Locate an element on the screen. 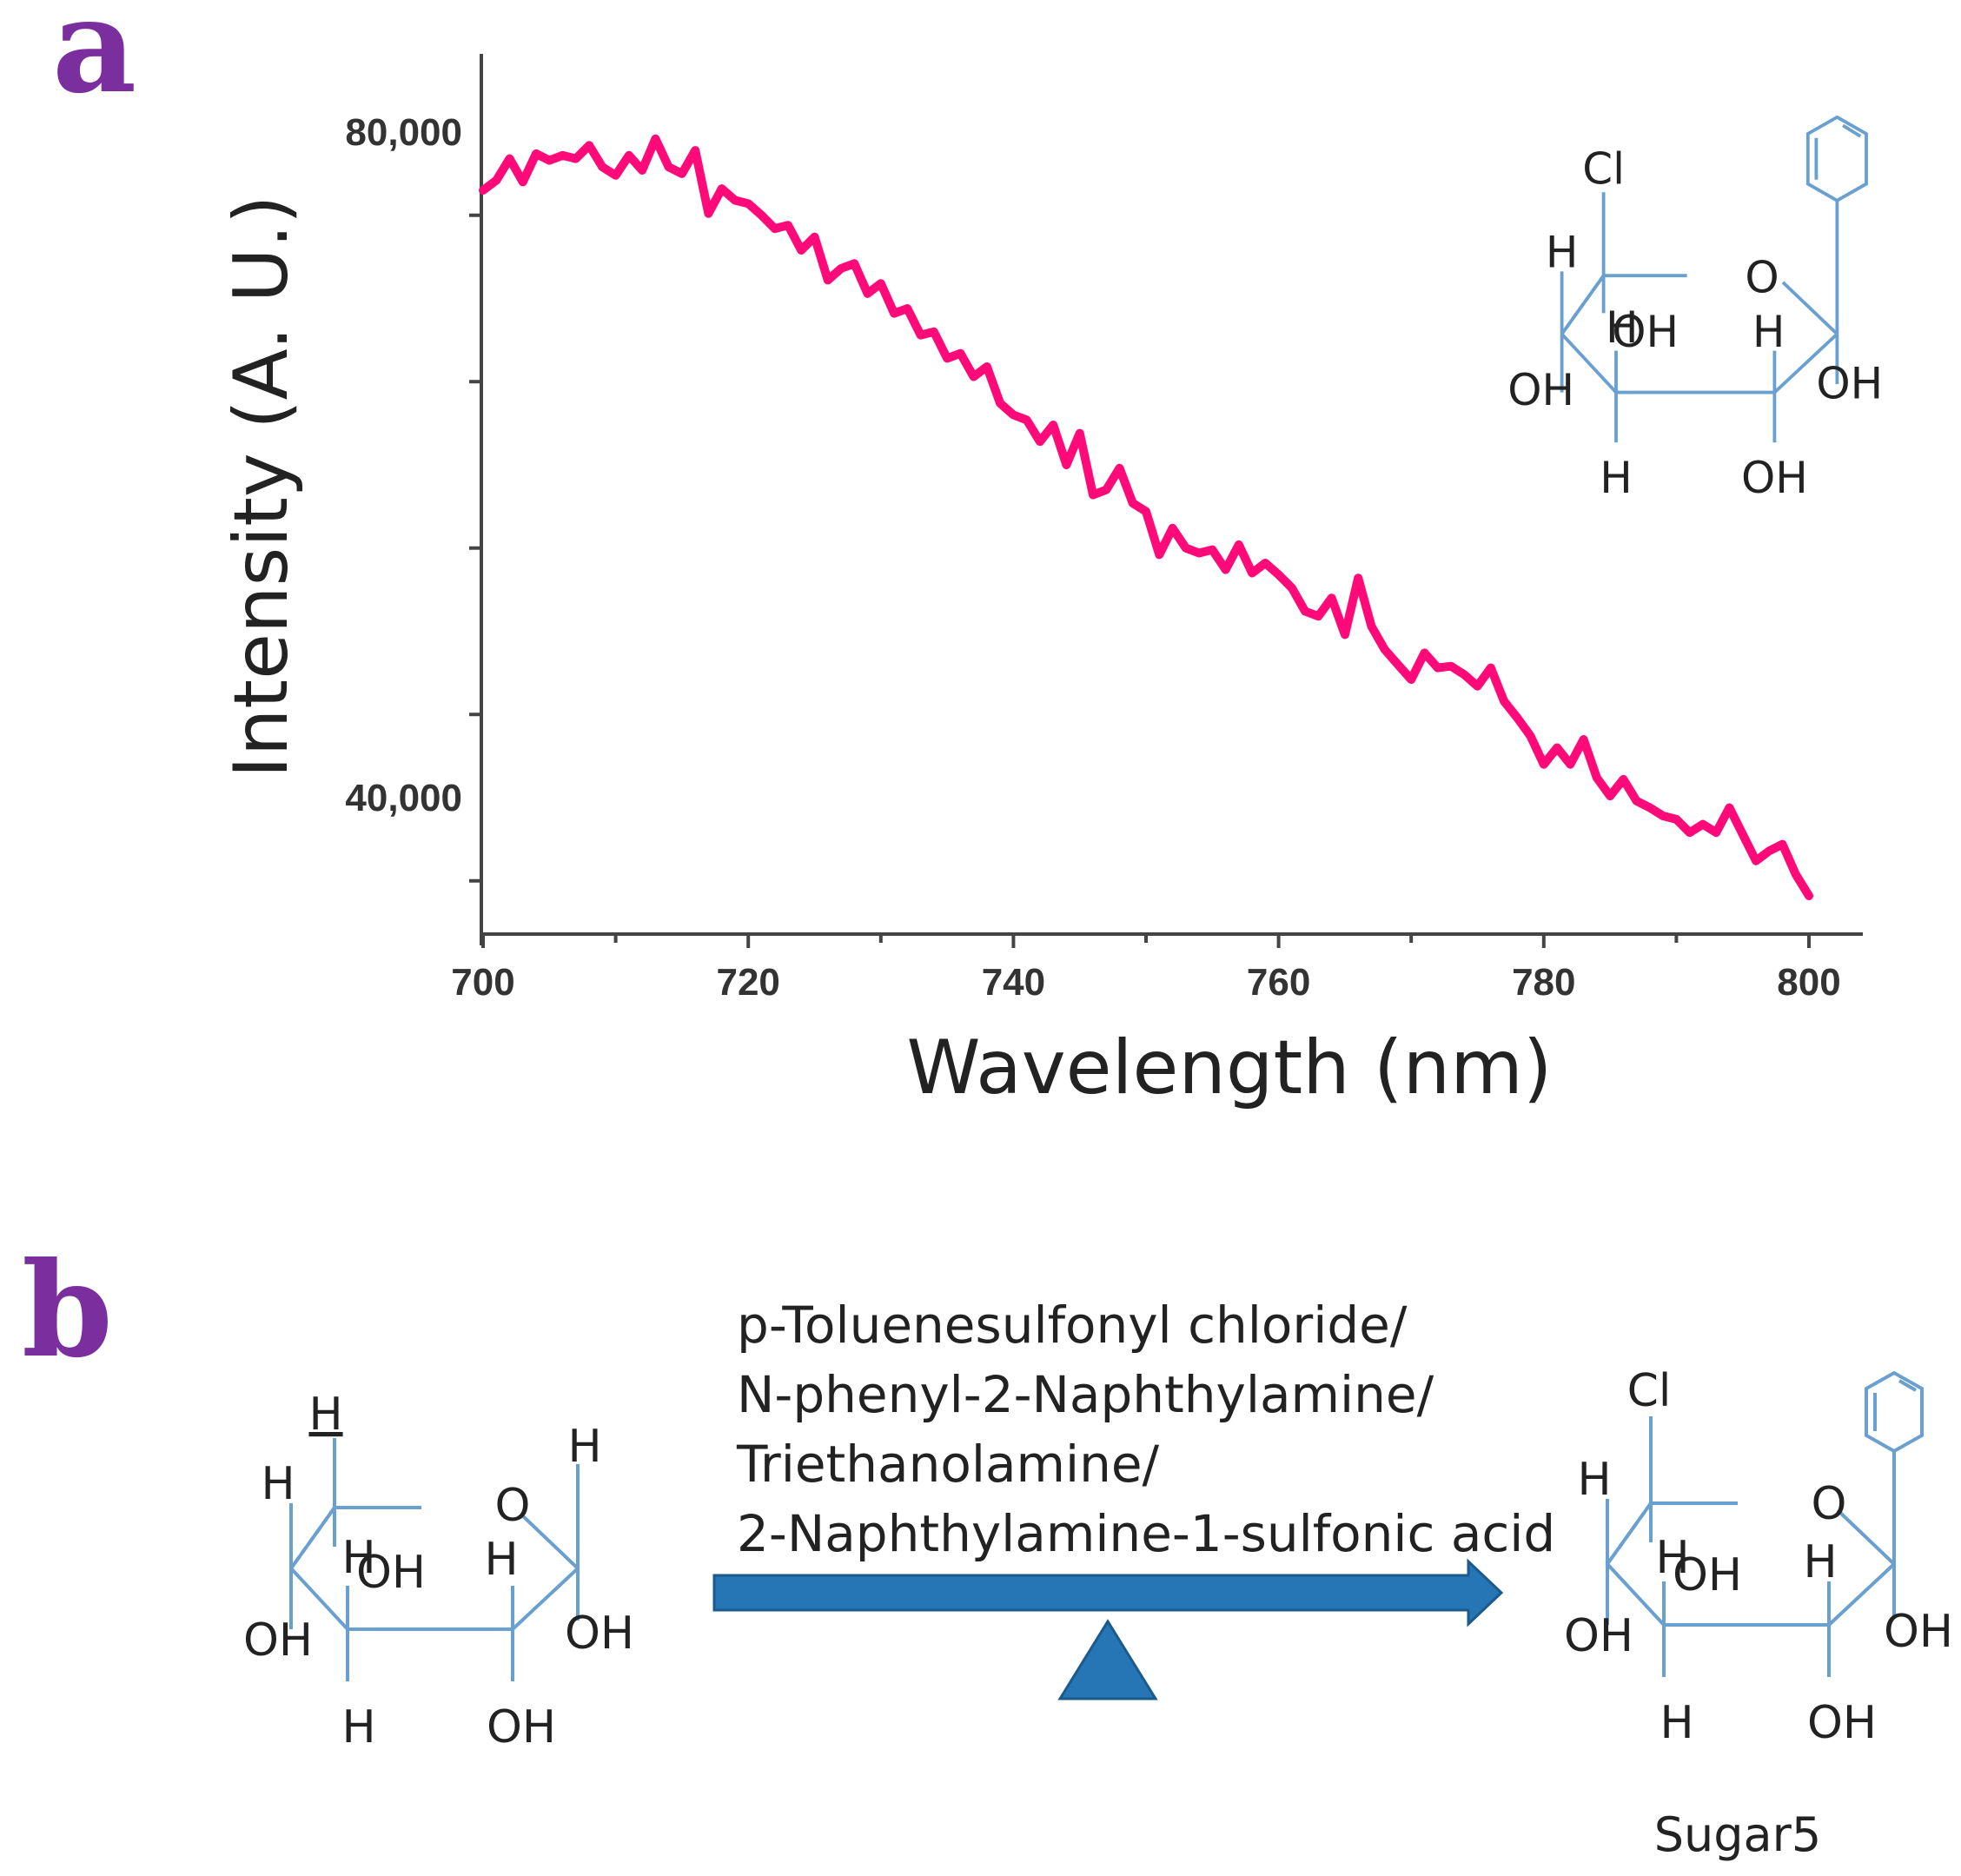  reactant-label-oh-1: OH is located at coordinates (391, 1573).